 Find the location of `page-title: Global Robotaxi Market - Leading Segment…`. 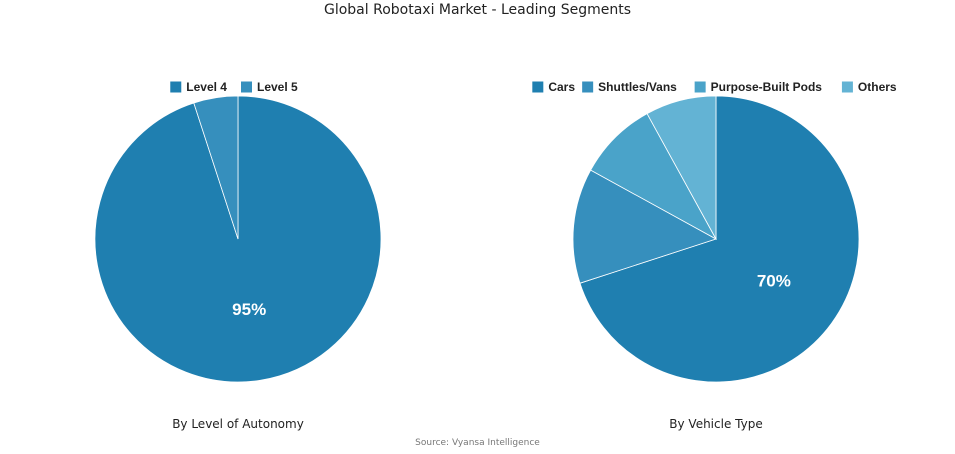

page-title: Global Robotaxi Market - Leading Segment… is located at coordinates (477, 10).